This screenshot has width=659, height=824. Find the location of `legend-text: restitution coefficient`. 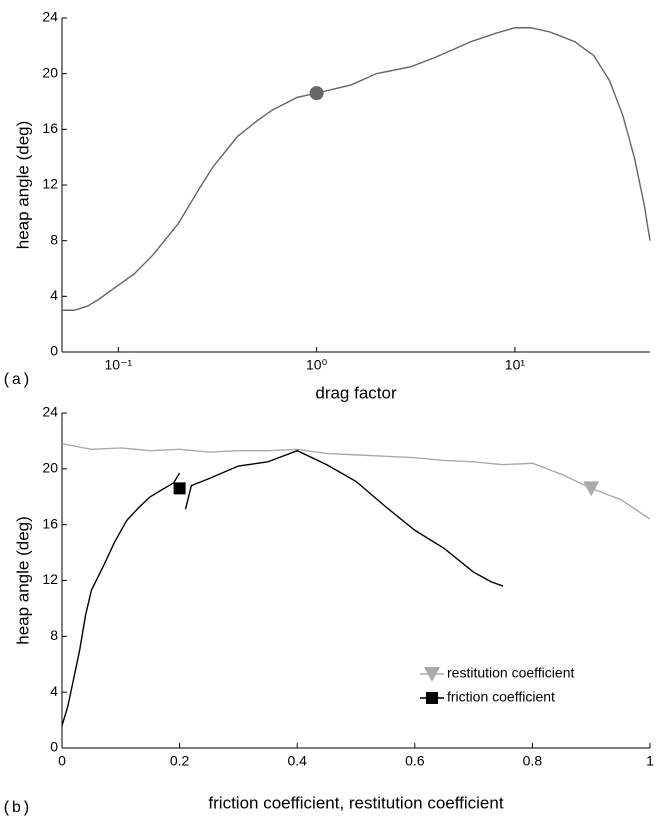

legend-text: restitution coefficient is located at coordinates (510, 673).